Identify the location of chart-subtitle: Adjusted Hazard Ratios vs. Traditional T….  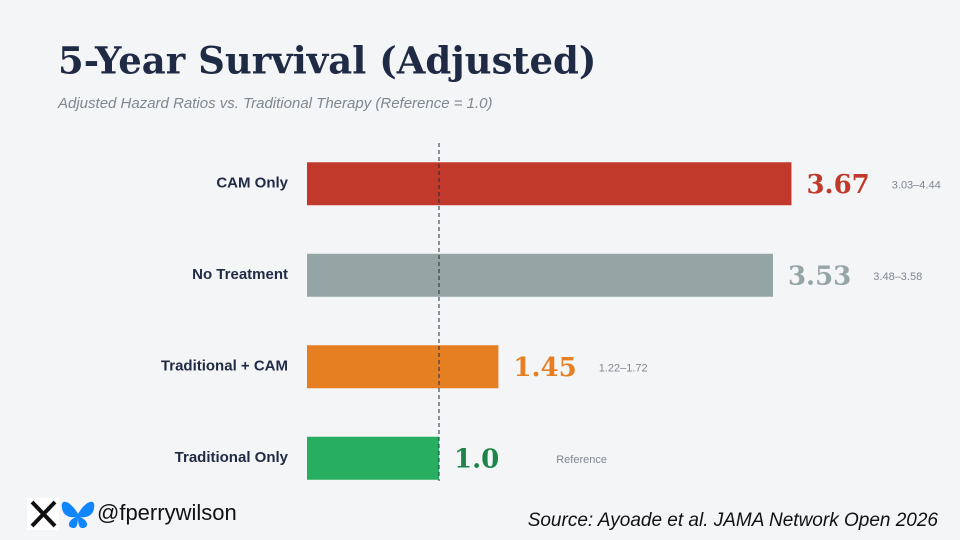
(275, 103).